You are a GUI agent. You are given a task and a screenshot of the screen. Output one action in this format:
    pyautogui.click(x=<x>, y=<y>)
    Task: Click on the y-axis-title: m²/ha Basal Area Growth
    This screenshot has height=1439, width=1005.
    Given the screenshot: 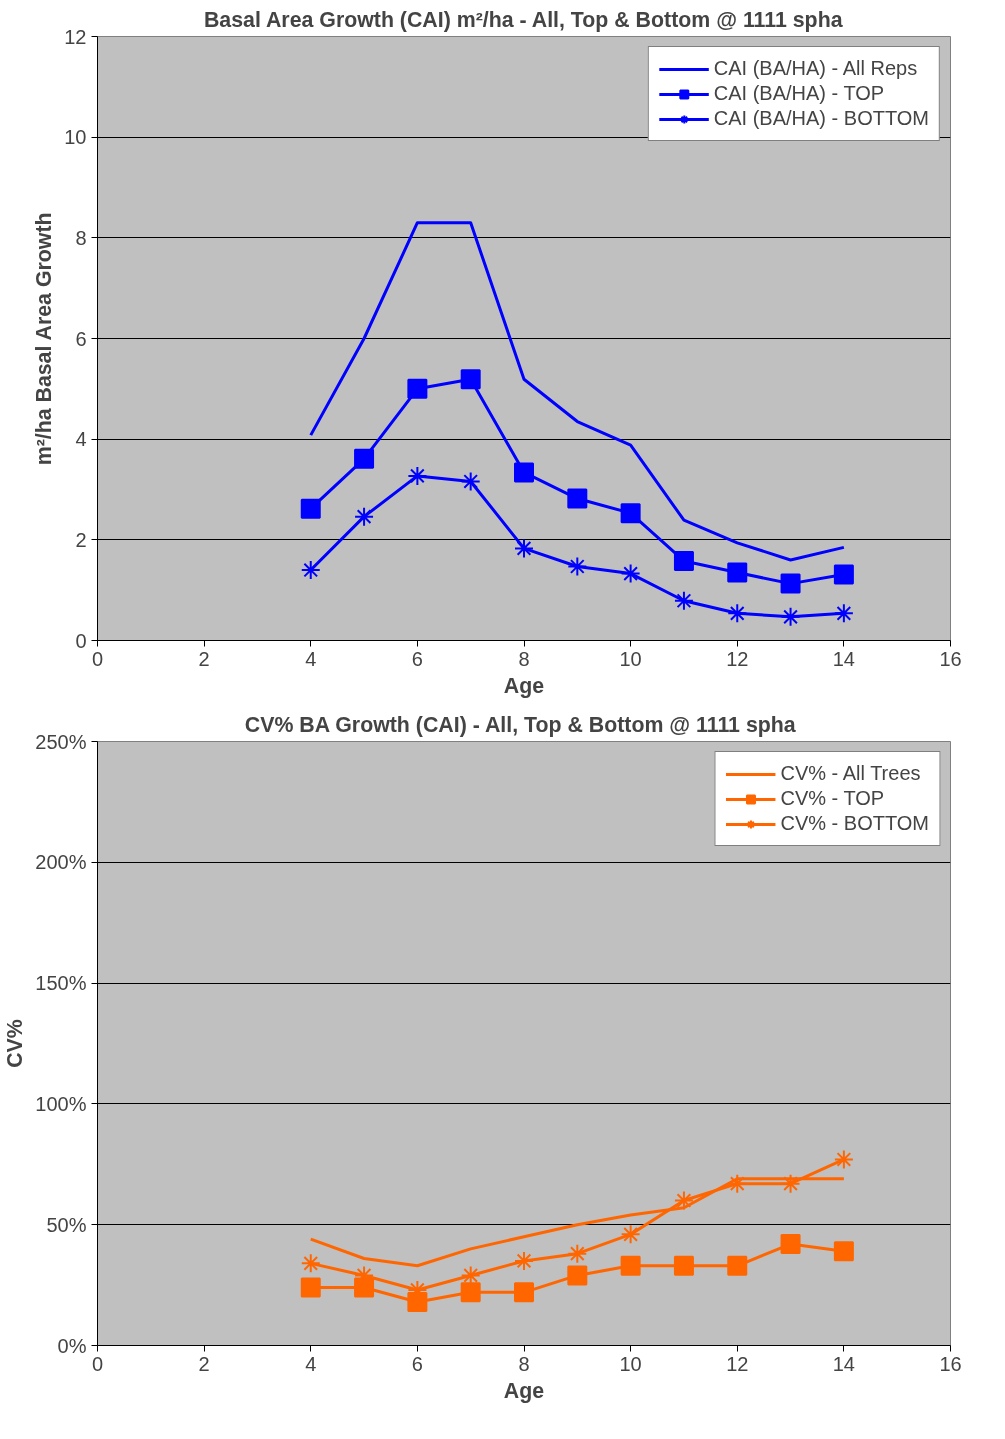 What is the action you would take?
    pyautogui.click(x=44, y=339)
    